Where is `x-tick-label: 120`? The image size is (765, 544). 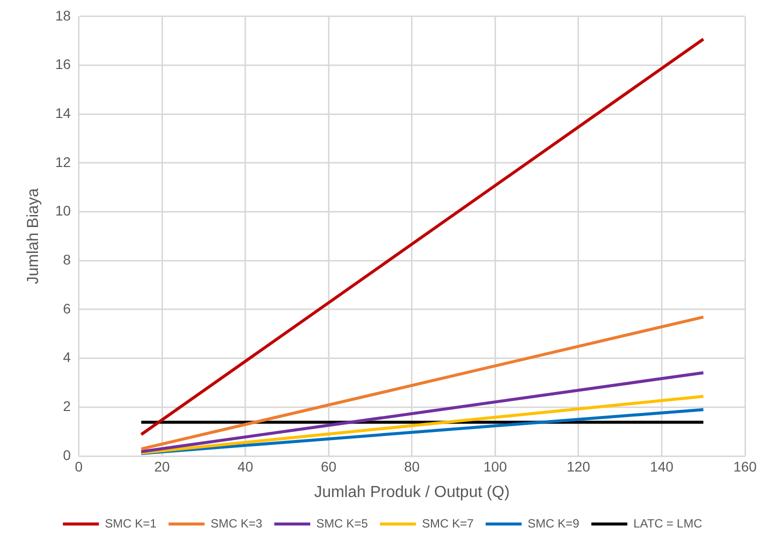 x-tick-label: 120 is located at coordinates (578, 466).